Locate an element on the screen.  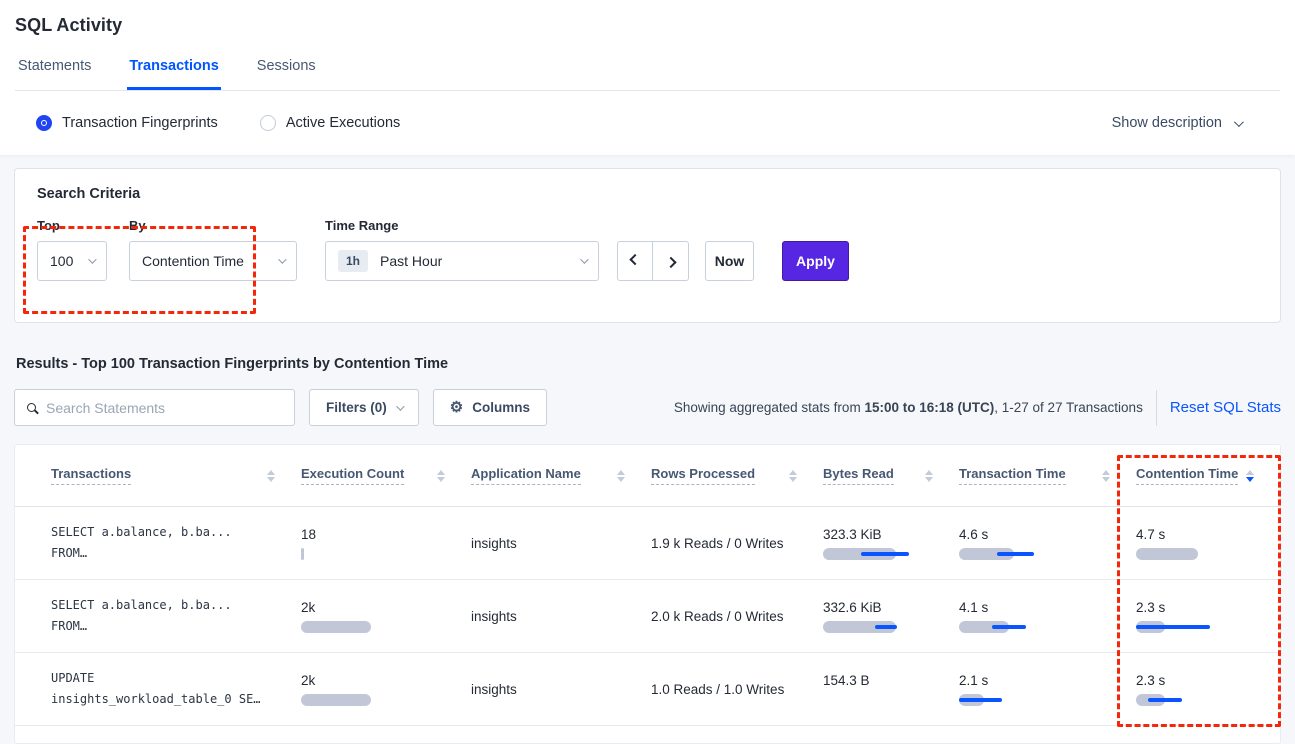
transaction-time-cell: 2.1 s is located at coordinates (1047, 689).